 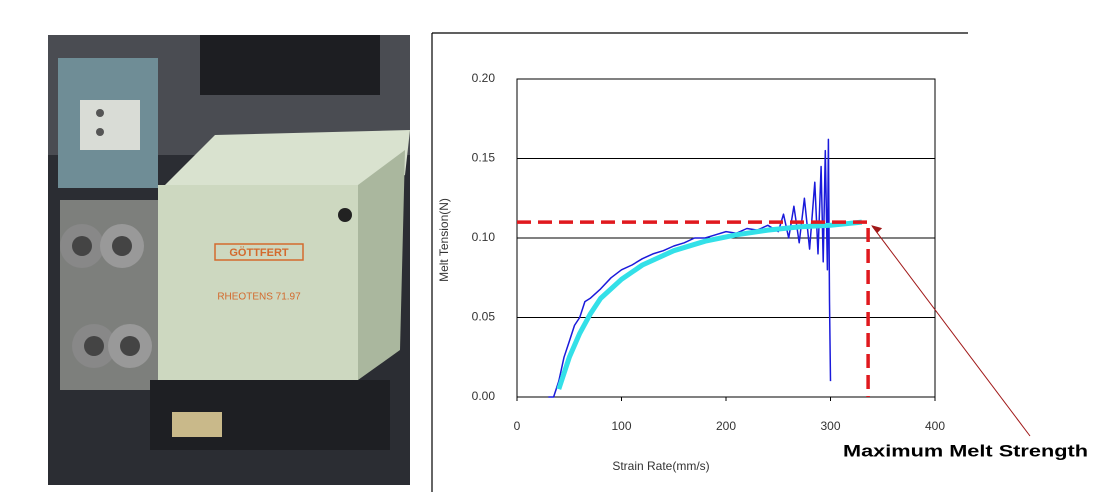 I want to click on x-tick-label: 0, so click(x=517, y=426).